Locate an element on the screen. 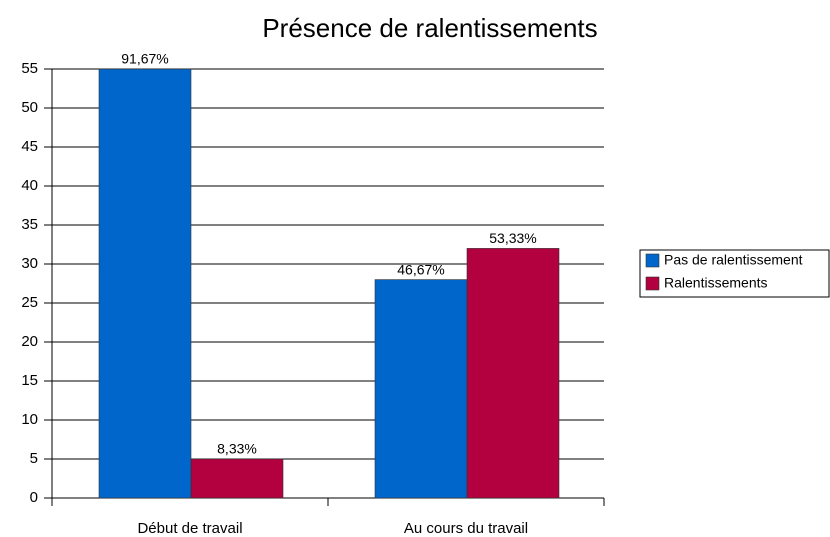 This screenshot has height=537, width=830. y-tick-label: 30 is located at coordinates (29, 263).